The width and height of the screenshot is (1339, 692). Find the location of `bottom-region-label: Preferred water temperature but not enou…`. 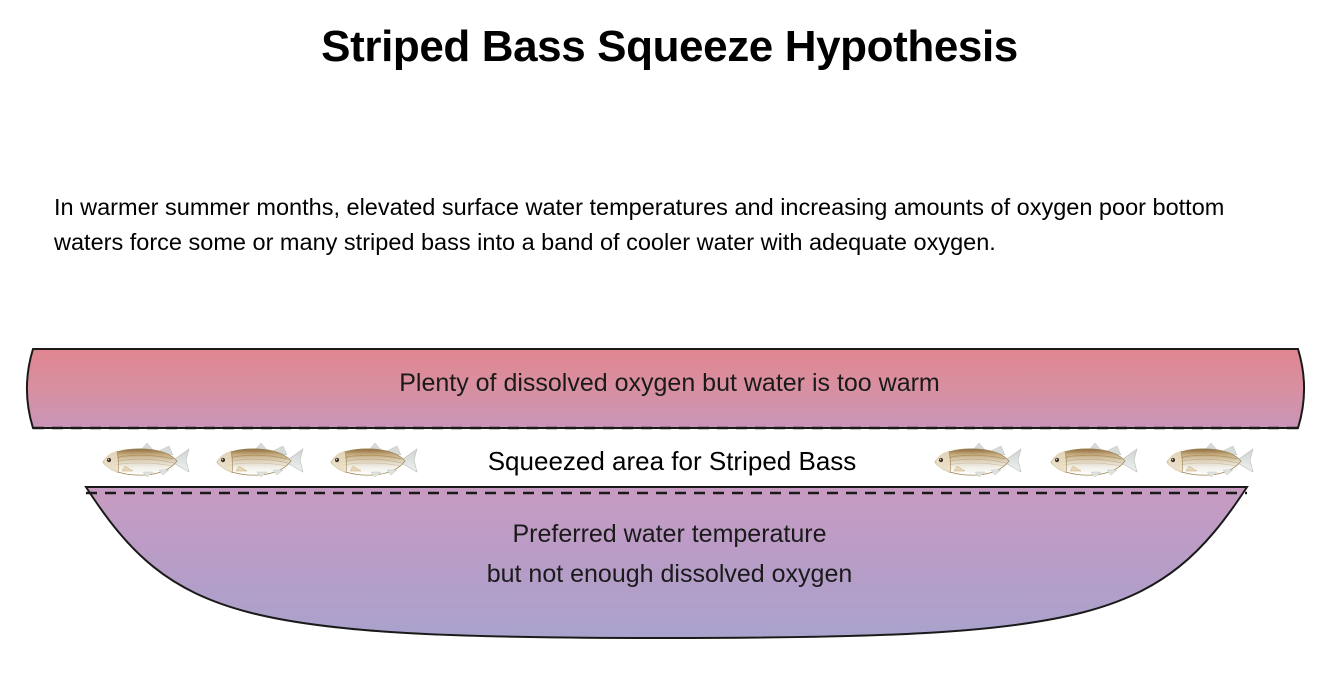

bottom-region-label: Preferred water temperature but not enou… is located at coordinates (669, 554).